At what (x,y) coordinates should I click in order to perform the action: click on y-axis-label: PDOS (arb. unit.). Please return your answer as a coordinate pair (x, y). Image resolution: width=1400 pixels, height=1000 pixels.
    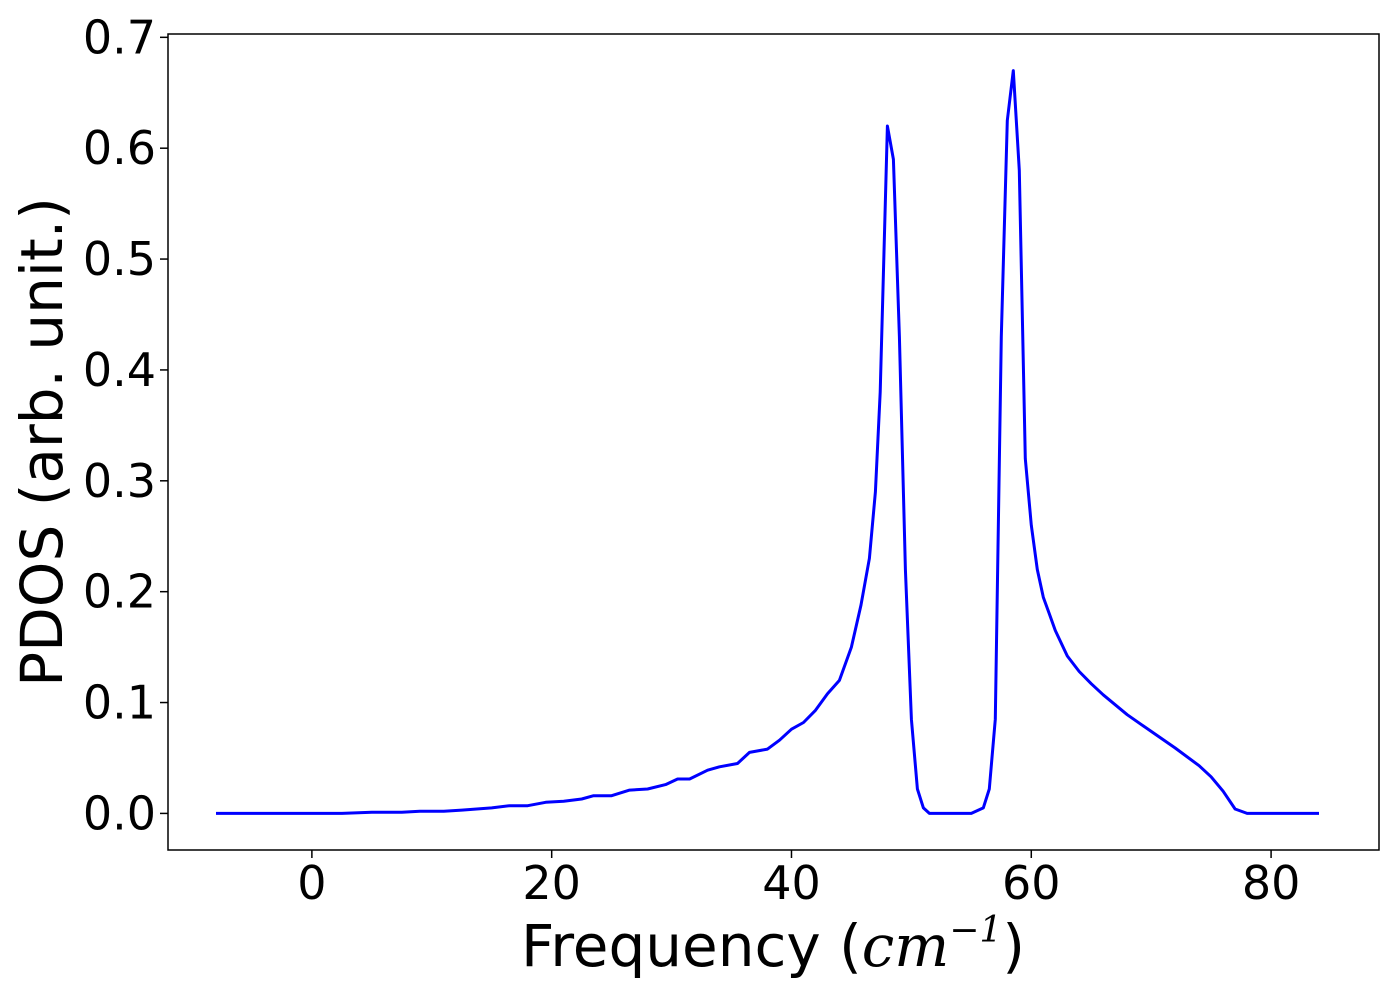
    Looking at the image, I should click on (42, 442).